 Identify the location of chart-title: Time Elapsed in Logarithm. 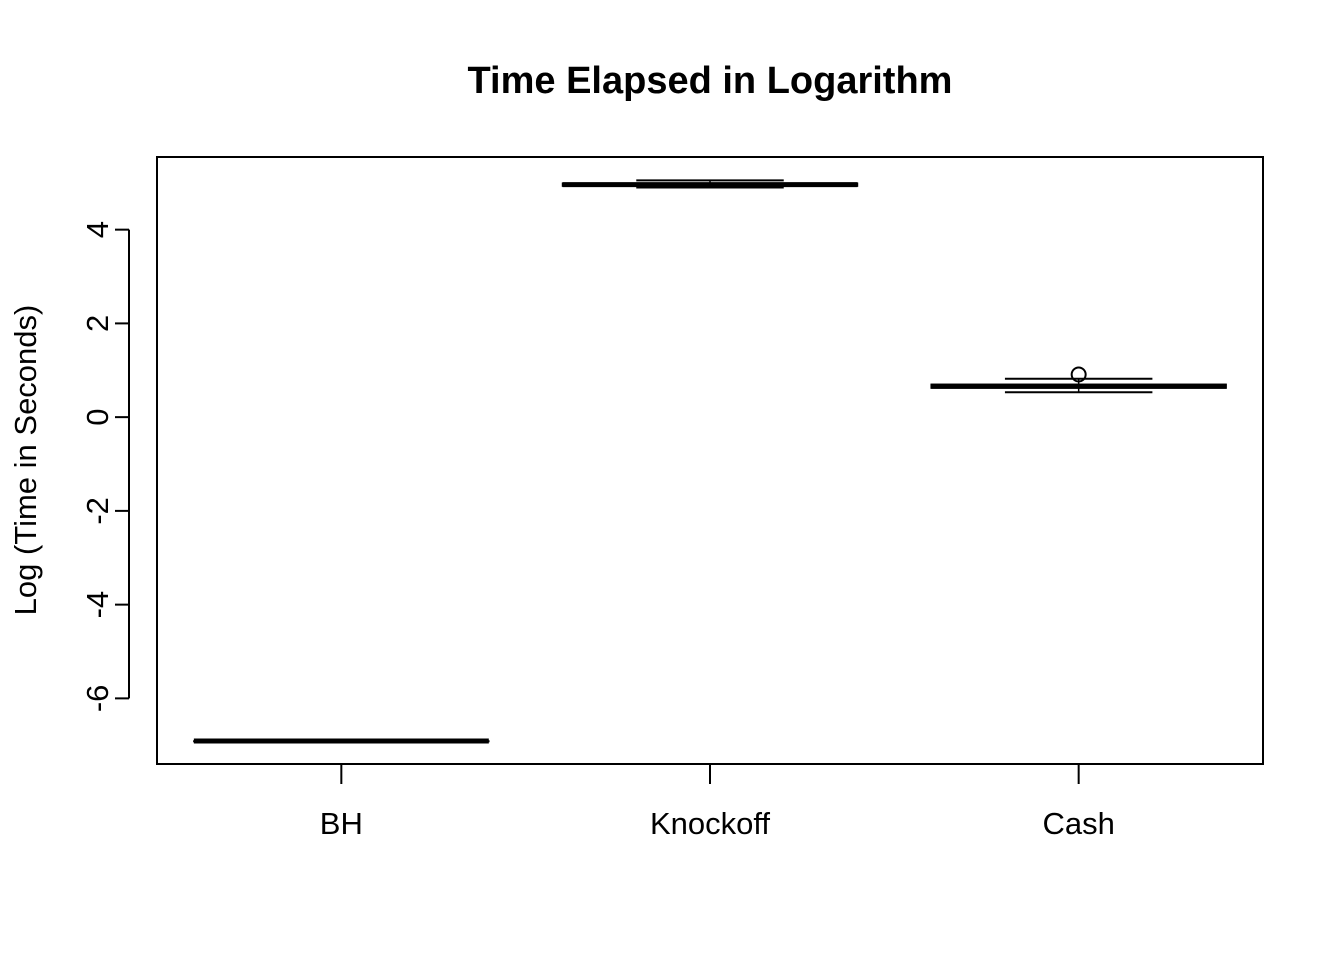
(710, 81).